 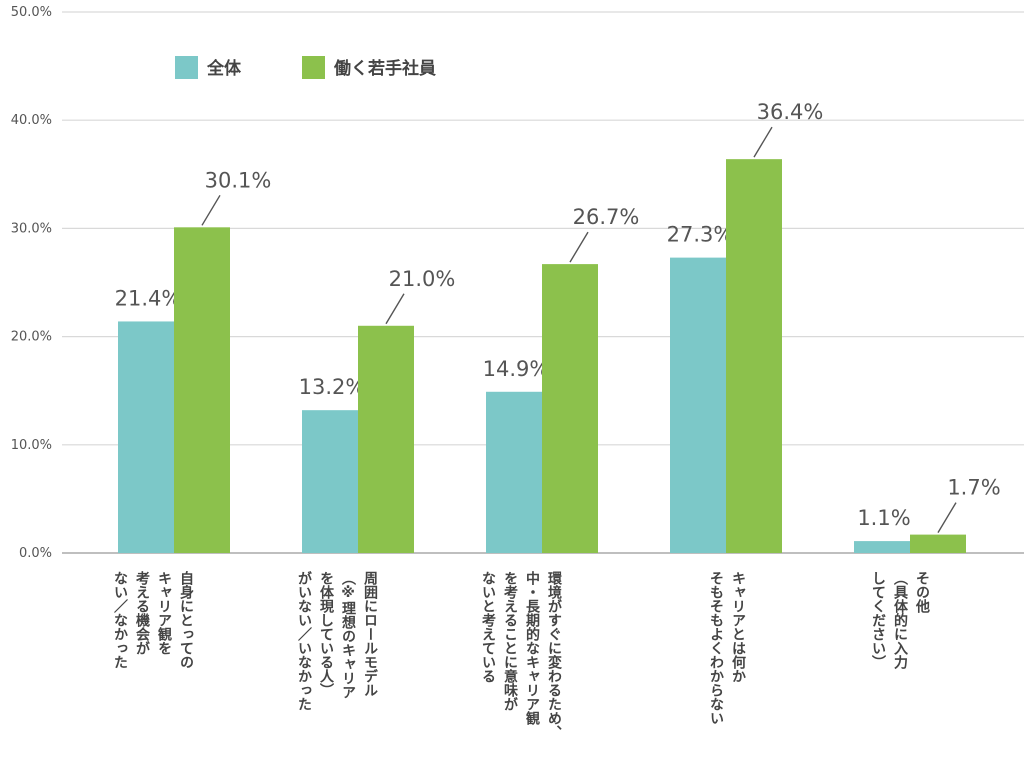 I want to click on data-label: 1.1%, so click(x=883, y=518).